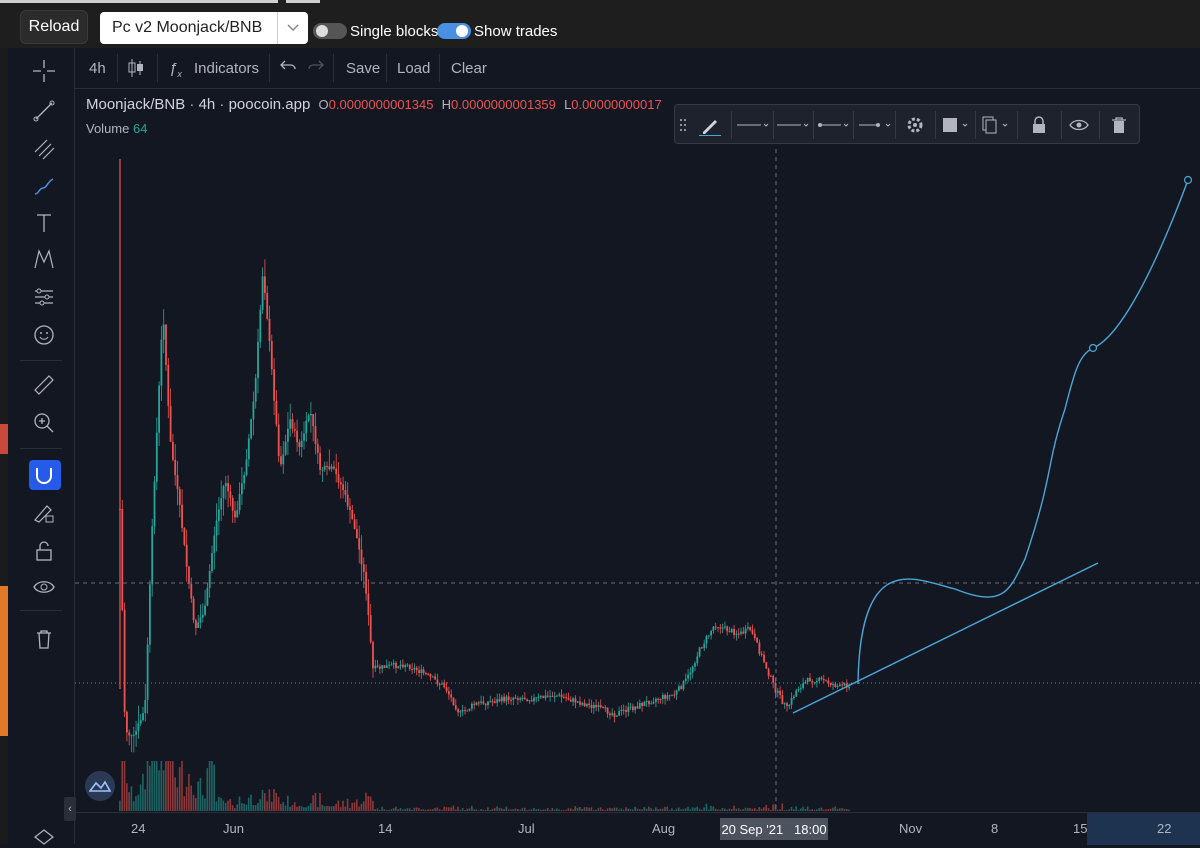  What do you see at coordinates (1039, 125) in the screenshot?
I see `lock-icon` at bounding box center [1039, 125].